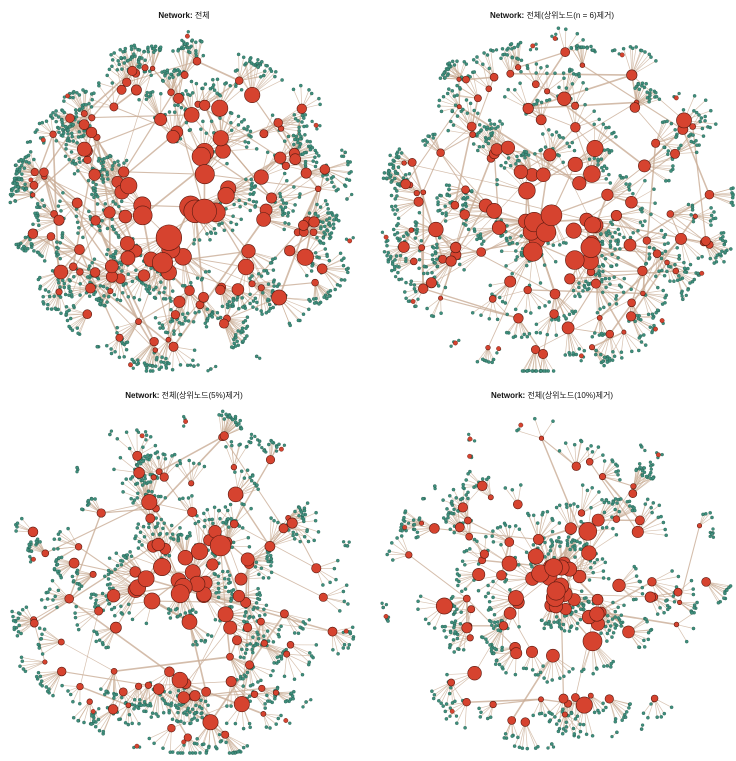  Describe the element at coordinates (142, 395) in the screenshot. I see `title-prefix: Network:` at that location.